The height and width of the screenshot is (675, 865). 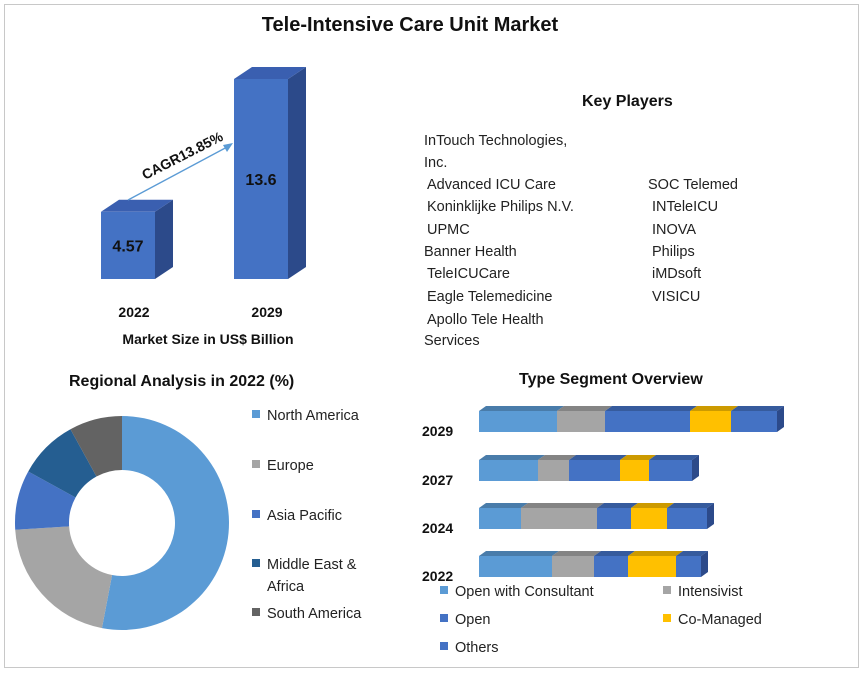 I want to click on legend-label: Middle East & Africa, so click(x=312, y=576).